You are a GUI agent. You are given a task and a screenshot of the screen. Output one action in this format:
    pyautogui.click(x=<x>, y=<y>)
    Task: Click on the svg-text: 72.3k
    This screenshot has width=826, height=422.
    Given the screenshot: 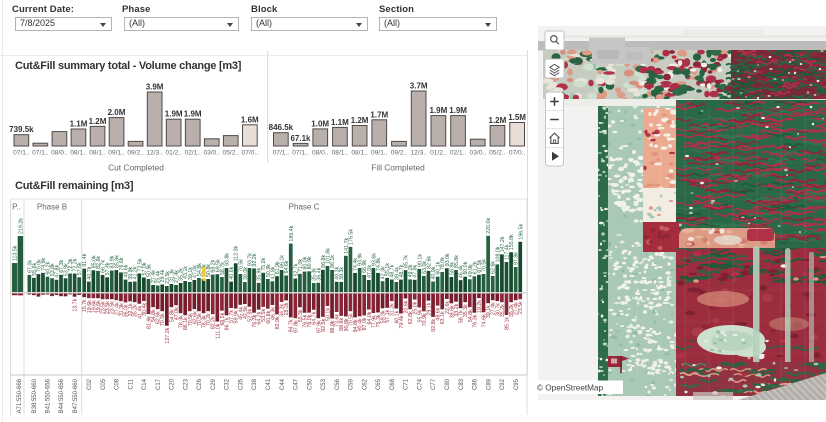 What is the action you would take?
    pyautogui.click(x=71, y=264)
    